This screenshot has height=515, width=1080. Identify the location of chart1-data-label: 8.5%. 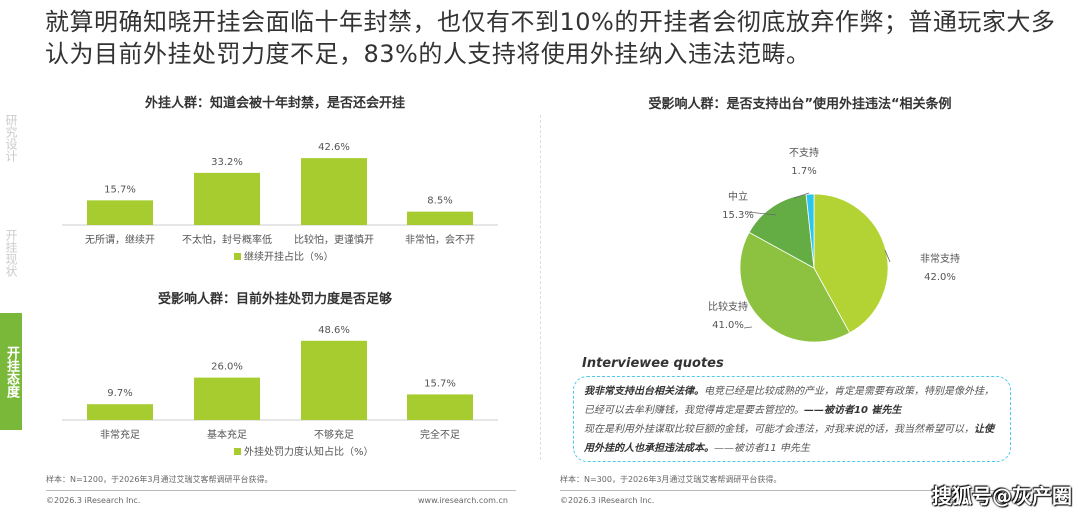
(439, 201).